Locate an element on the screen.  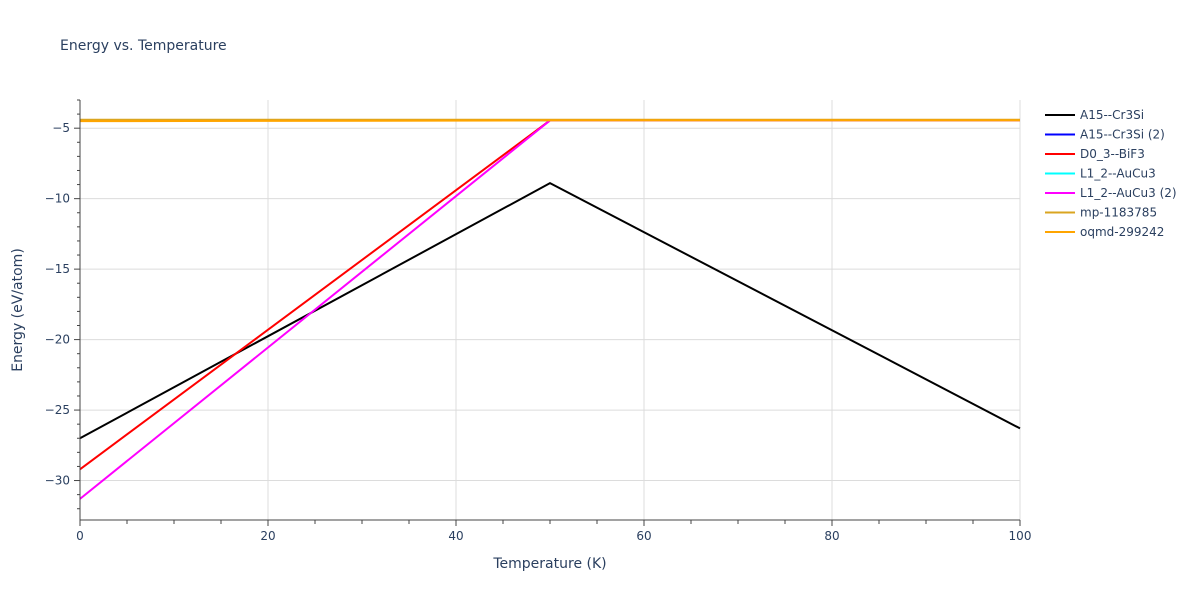
legend-item: L1_2--AuCu3 (2) is located at coordinates (1111, 193).